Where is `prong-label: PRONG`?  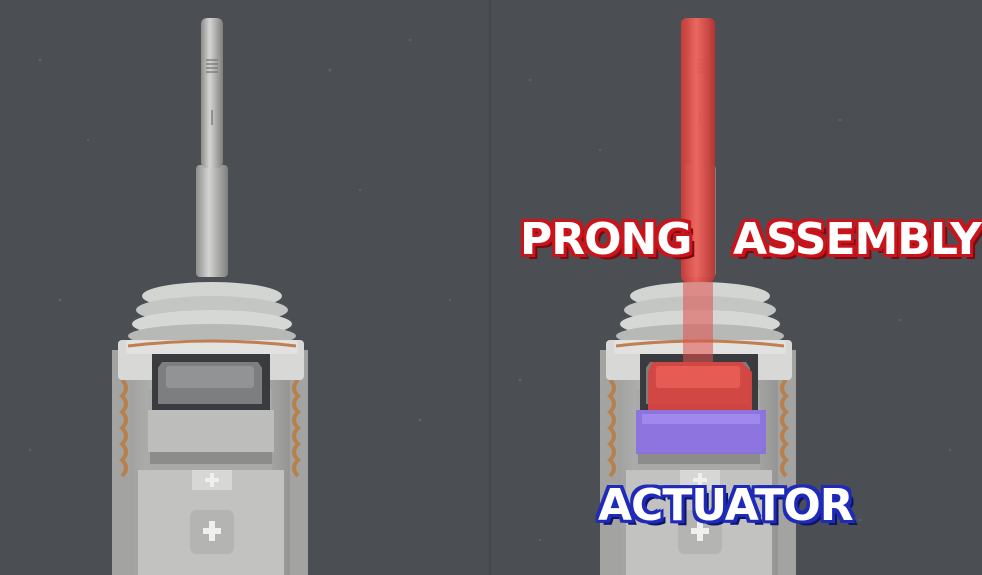 prong-label: PRONG is located at coordinates (606, 239).